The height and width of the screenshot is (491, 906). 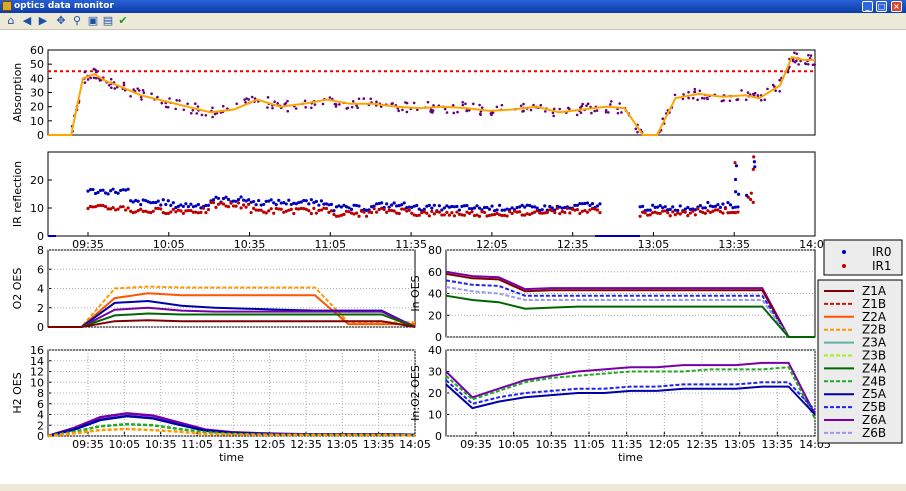 I want to click on in-ytick-label: 20, so click(x=435, y=315).